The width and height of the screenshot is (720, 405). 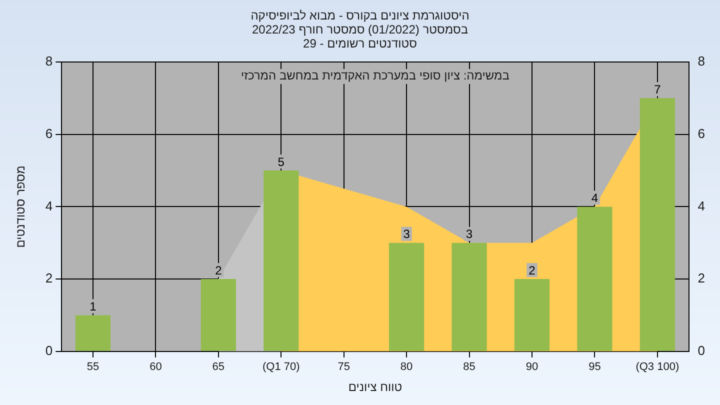 I want to click on y-tick-label: 8, so click(x=49, y=61).